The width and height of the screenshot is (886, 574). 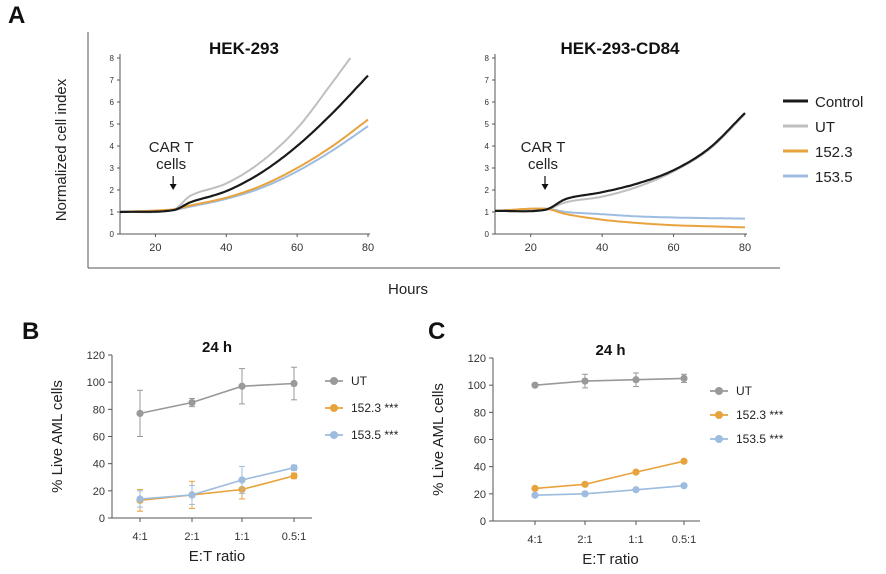 What do you see at coordinates (408, 289) in the screenshot?
I see `panel-a-x-axis-label: Hours` at bounding box center [408, 289].